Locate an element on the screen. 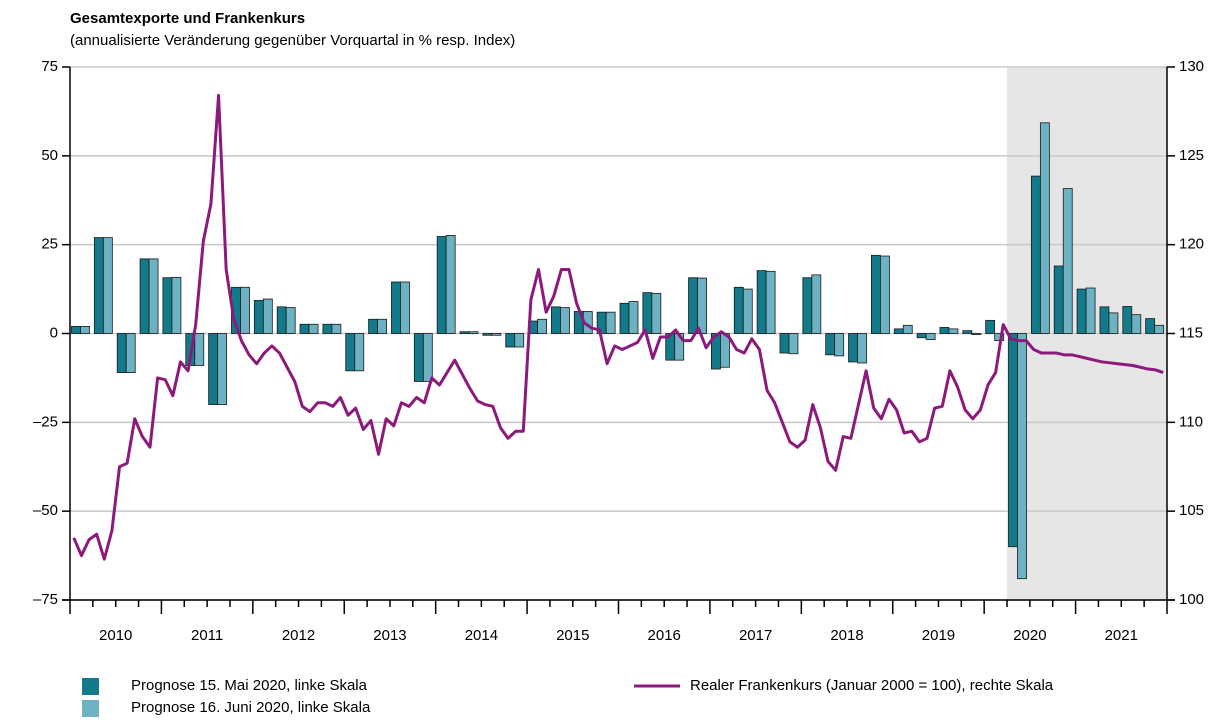 Image resolution: width=1231 pixels, height=720 pixels. chart-title: Gesamtexporte und Frankenkurs is located at coordinates (187, 18).